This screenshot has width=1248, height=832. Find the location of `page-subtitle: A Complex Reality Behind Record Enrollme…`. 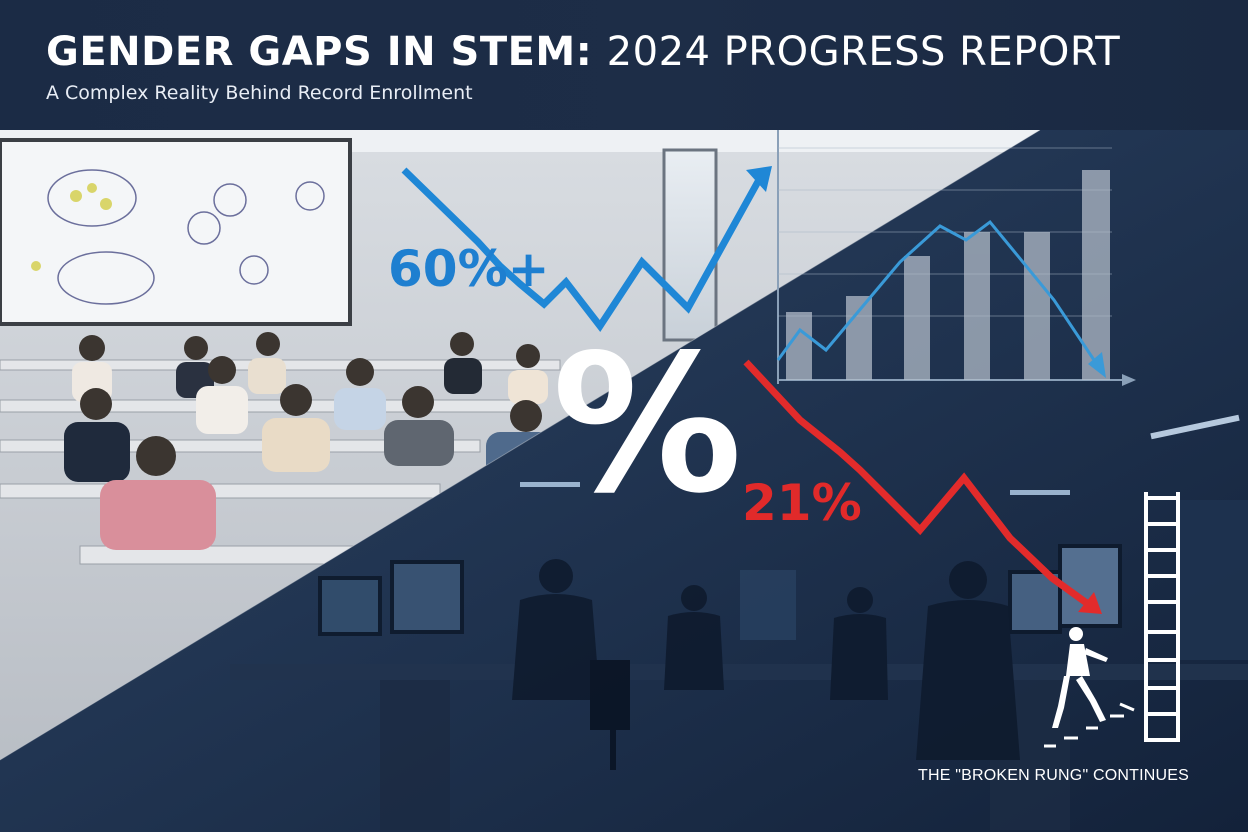

page-subtitle: A Complex Reality Behind Record Enrollme… is located at coordinates (259, 93).